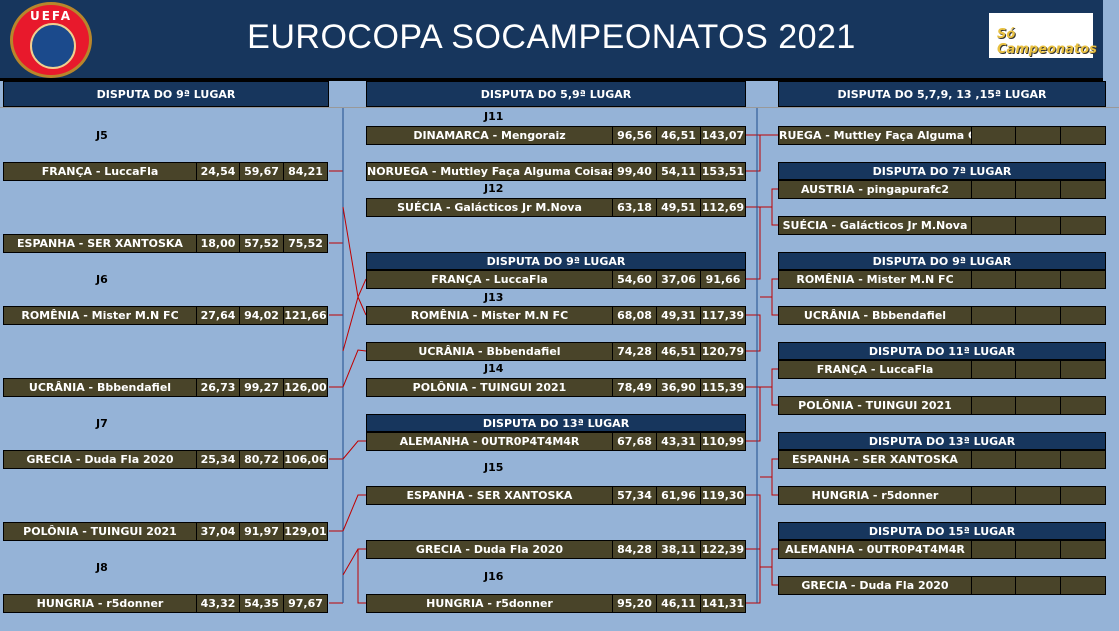 This screenshot has width=1119, height=631. Describe the element at coordinates (261, 603) in the screenshot. I see `score-cell: 54,35` at that location.